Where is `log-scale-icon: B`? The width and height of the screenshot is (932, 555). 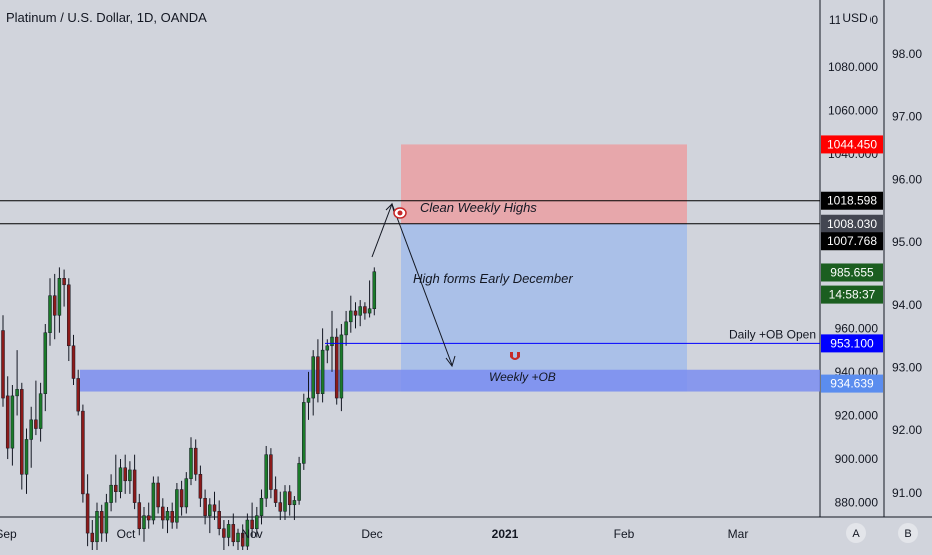 log-scale-icon: B is located at coordinates (907, 534).